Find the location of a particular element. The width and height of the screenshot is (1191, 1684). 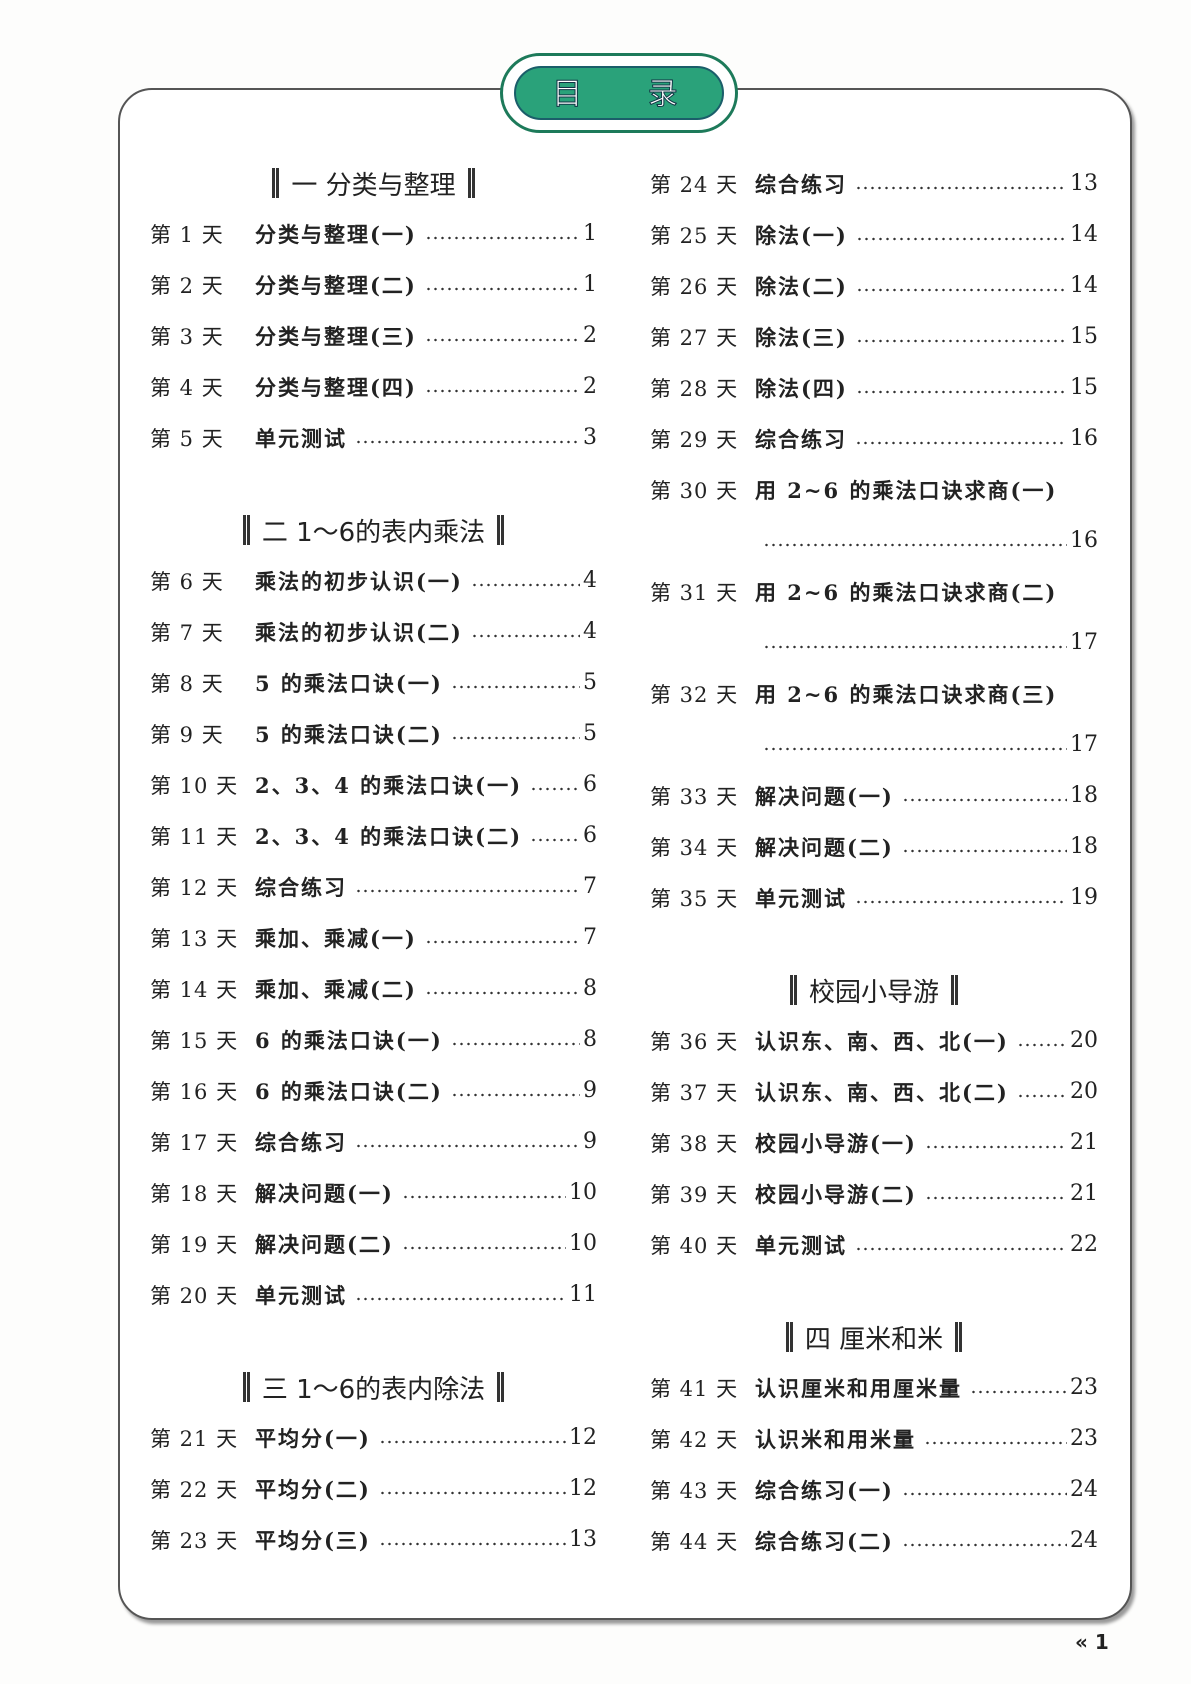

toc-entry: 第 8 天 5 的乘法口诀(一) 5 is located at coordinates (373, 682).